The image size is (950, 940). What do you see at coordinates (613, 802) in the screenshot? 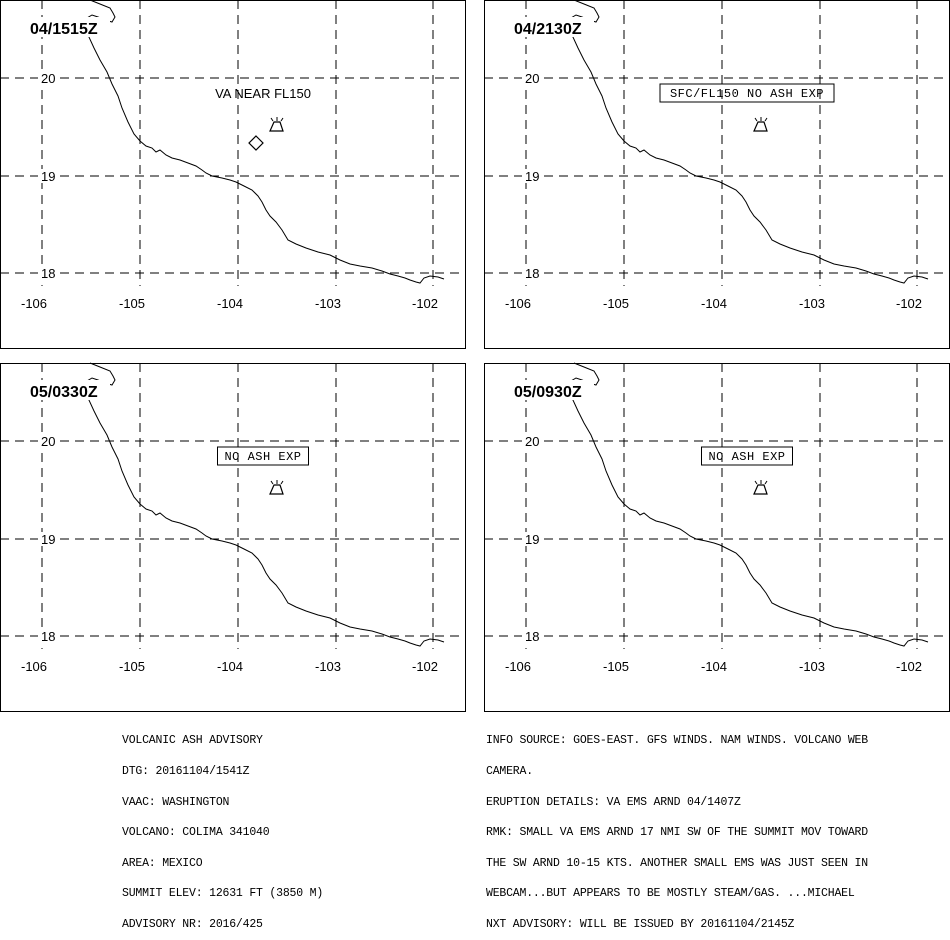
I see `advisory-line: ERUPTION DETAILS: VA EMS ARND 04/1407Z` at bounding box center [613, 802].